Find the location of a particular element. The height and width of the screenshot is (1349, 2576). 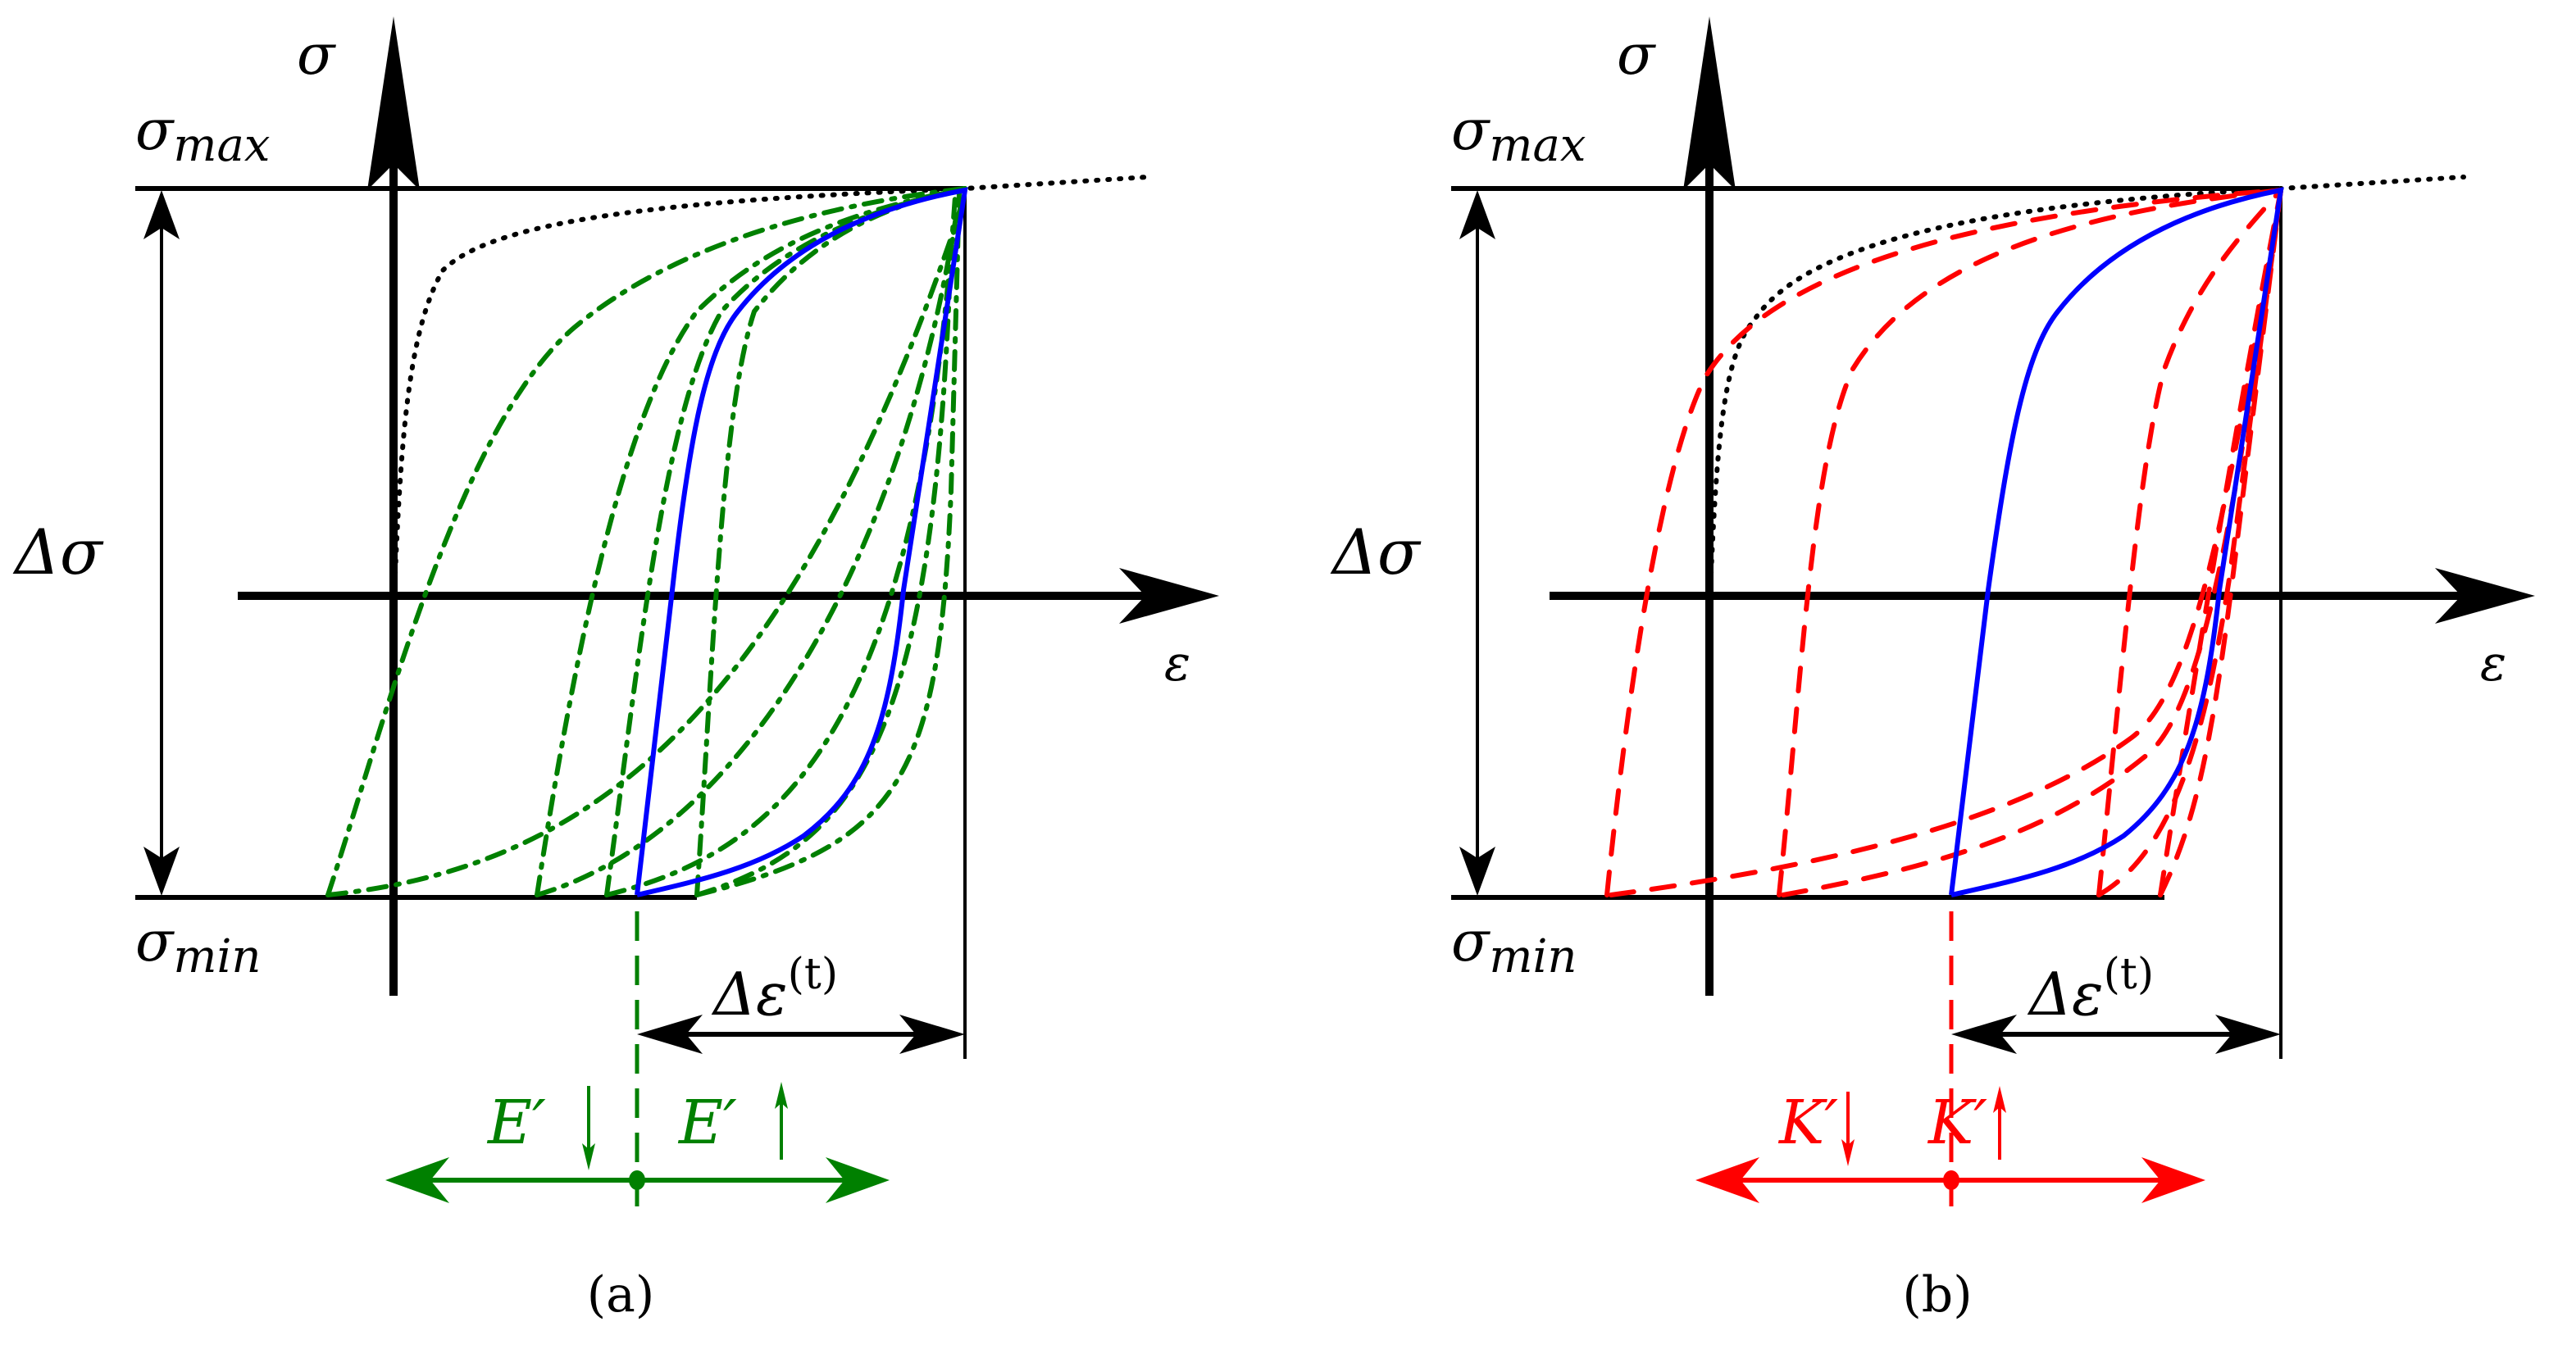

varied-K-curves is located at coordinates (1943, 542).